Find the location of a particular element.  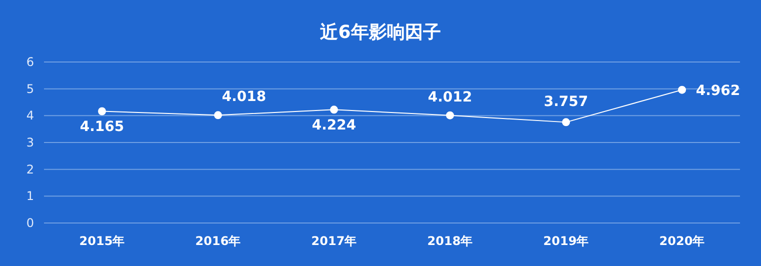

data-label: 4.012 is located at coordinates (450, 97).